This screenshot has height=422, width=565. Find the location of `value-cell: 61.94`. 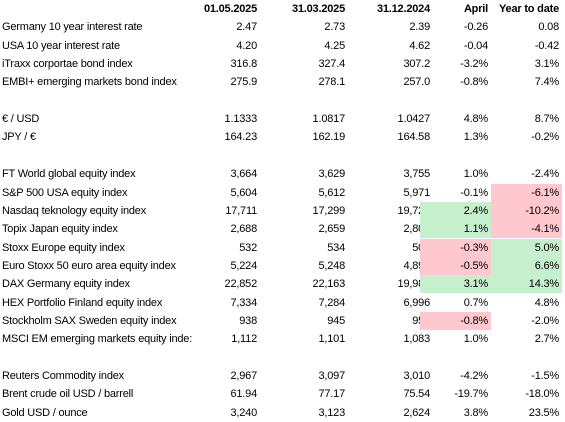

value-cell: 61.94 is located at coordinates (243, 394).